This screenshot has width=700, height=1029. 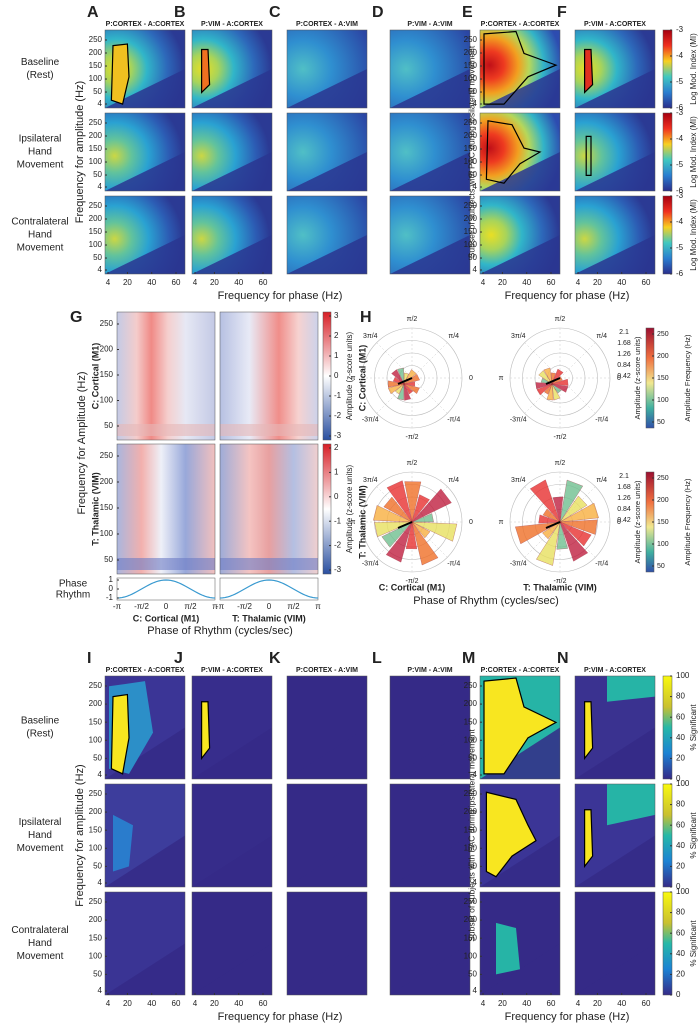 What do you see at coordinates (269, 564) in the screenshot?
I see `noise-band` at bounding box center [269, 564].